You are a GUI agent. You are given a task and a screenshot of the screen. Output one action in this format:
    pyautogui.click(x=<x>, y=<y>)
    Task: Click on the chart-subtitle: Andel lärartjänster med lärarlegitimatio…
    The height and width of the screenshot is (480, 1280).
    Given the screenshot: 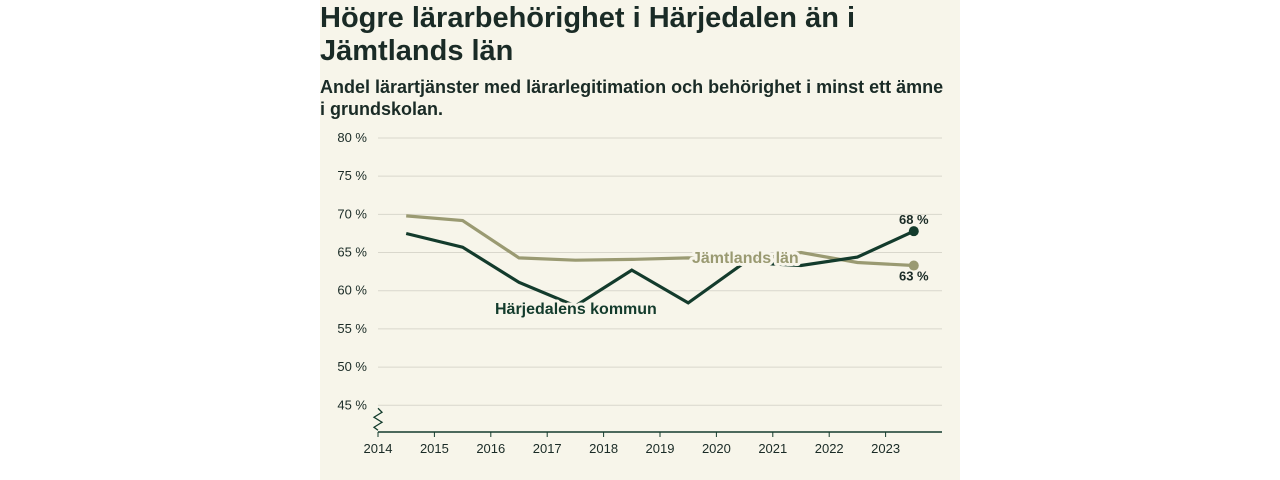 What is the action you would take?
    pyautogui.click(x=632, y=98)
    